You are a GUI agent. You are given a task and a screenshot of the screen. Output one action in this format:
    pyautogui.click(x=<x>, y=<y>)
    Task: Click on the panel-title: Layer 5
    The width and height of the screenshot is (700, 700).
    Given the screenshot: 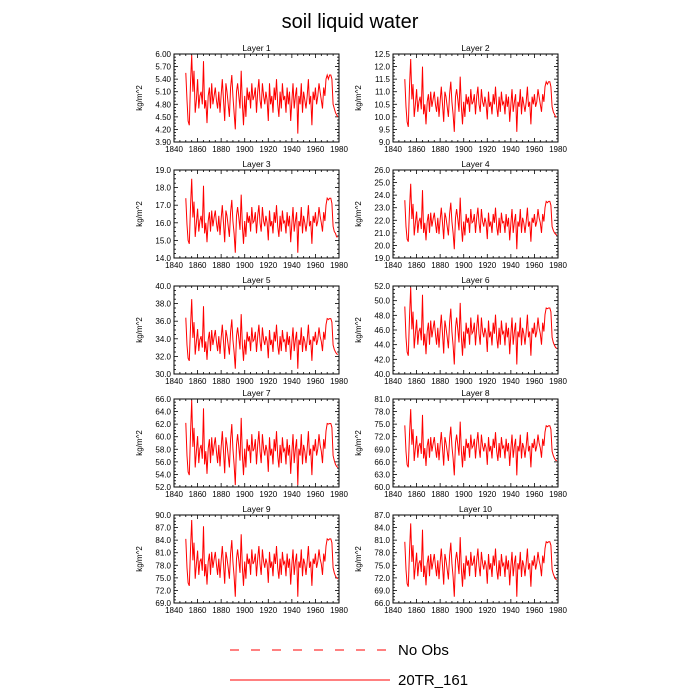 What is the action you would take?
    pyautogui.click(x=256, y=280)
    